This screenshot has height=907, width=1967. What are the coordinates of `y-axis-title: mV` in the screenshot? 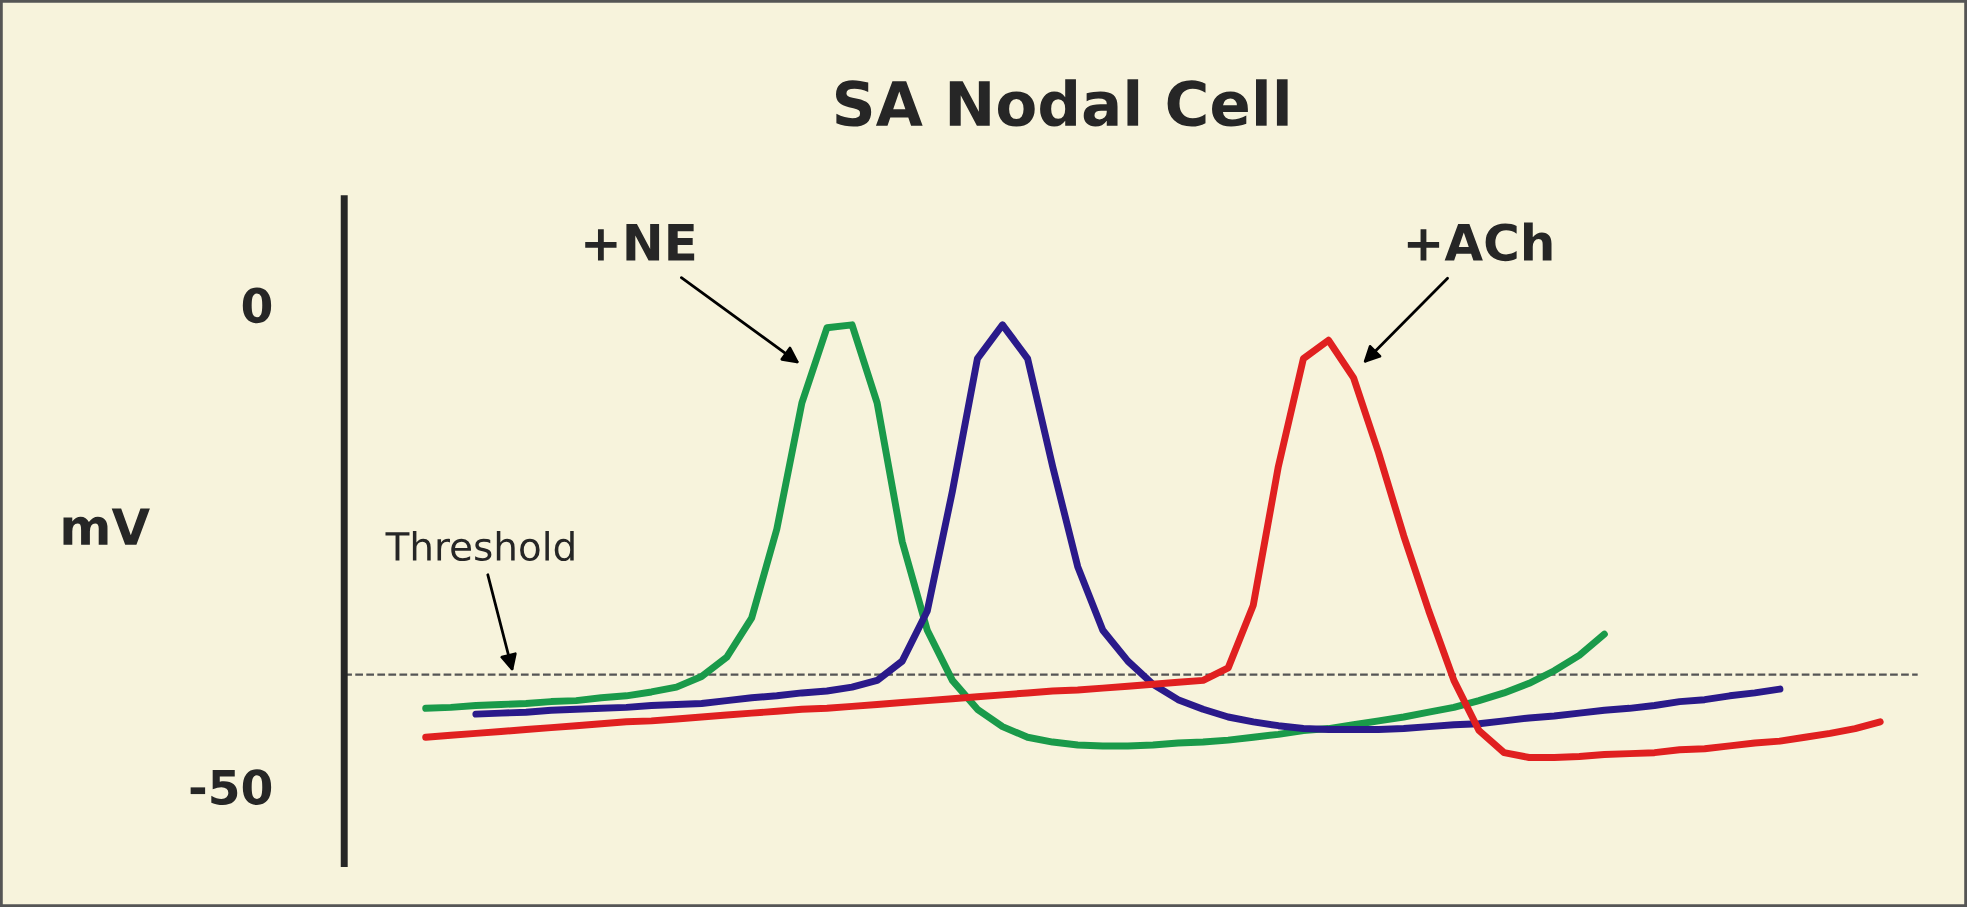 It's located at (106, 526).